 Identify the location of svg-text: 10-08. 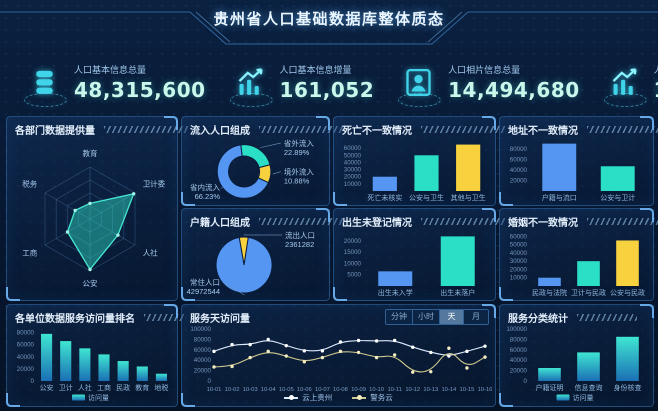
(340, 390).